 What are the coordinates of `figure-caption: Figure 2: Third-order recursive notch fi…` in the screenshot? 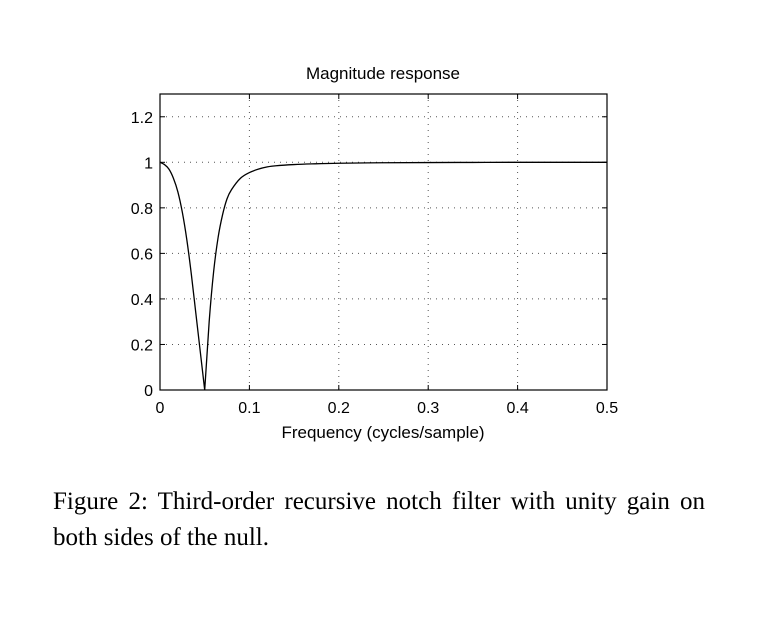 It's located at (379, 519).